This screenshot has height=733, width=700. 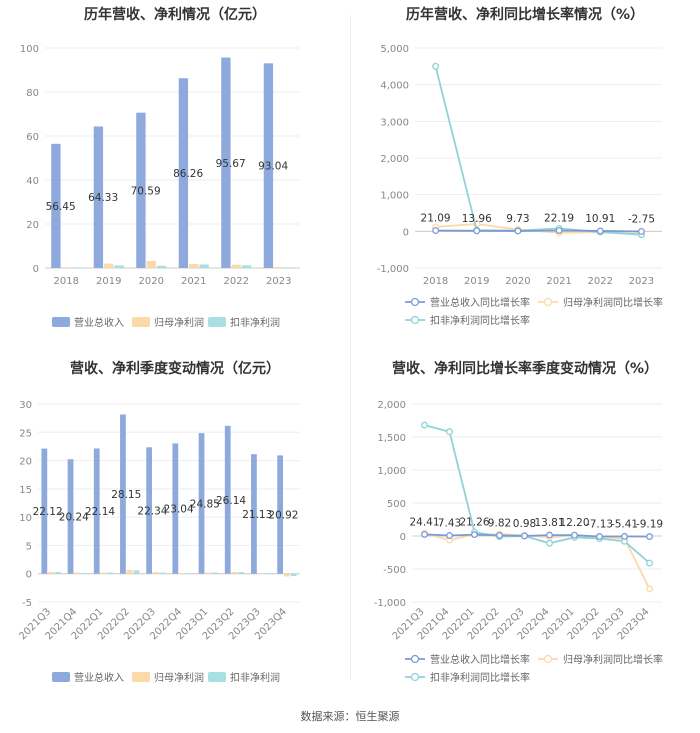 What do you see at coordinates (424, 522) in the screenshot?
I see `data-label: 24.41` at bounding box center [424, 522].